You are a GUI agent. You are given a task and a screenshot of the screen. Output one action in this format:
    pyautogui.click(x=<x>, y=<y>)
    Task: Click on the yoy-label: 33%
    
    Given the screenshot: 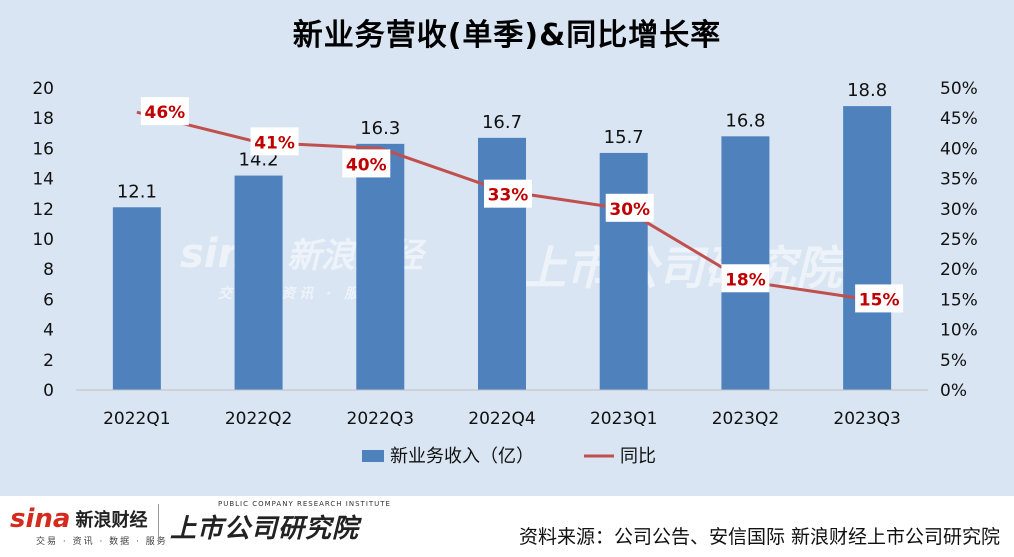 What is the action you would take?
    pyautogui.click(x=508, y=193)
    